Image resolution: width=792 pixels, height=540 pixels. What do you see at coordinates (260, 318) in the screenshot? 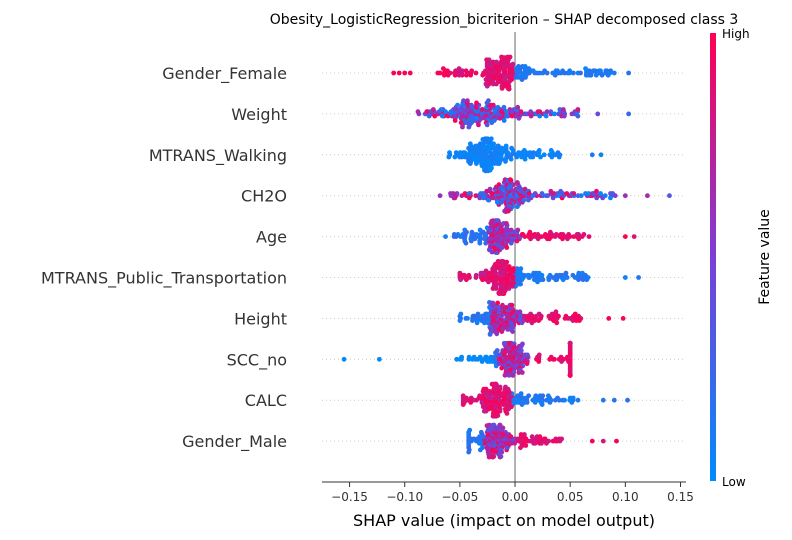
I see `feature-label: Height` at bounding box center [260, 318].